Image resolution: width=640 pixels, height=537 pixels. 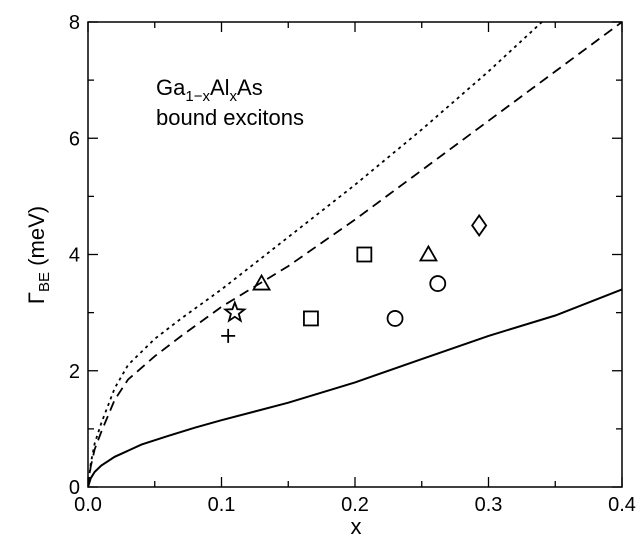 I want to click on x-axis-title: x, so click(x=356, y=525).